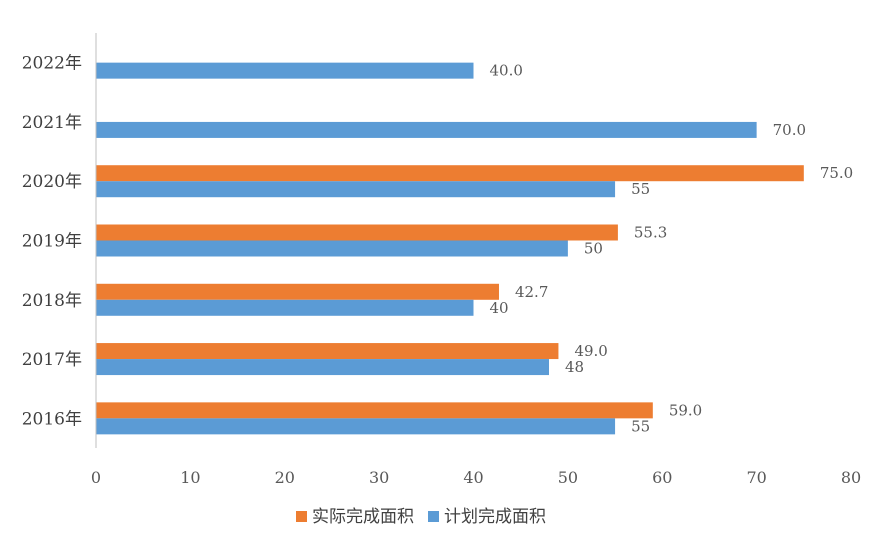 Image resolution: width=896 pixels, height=544 pixels. I want to click on data-label: 50, so click(593, 249).